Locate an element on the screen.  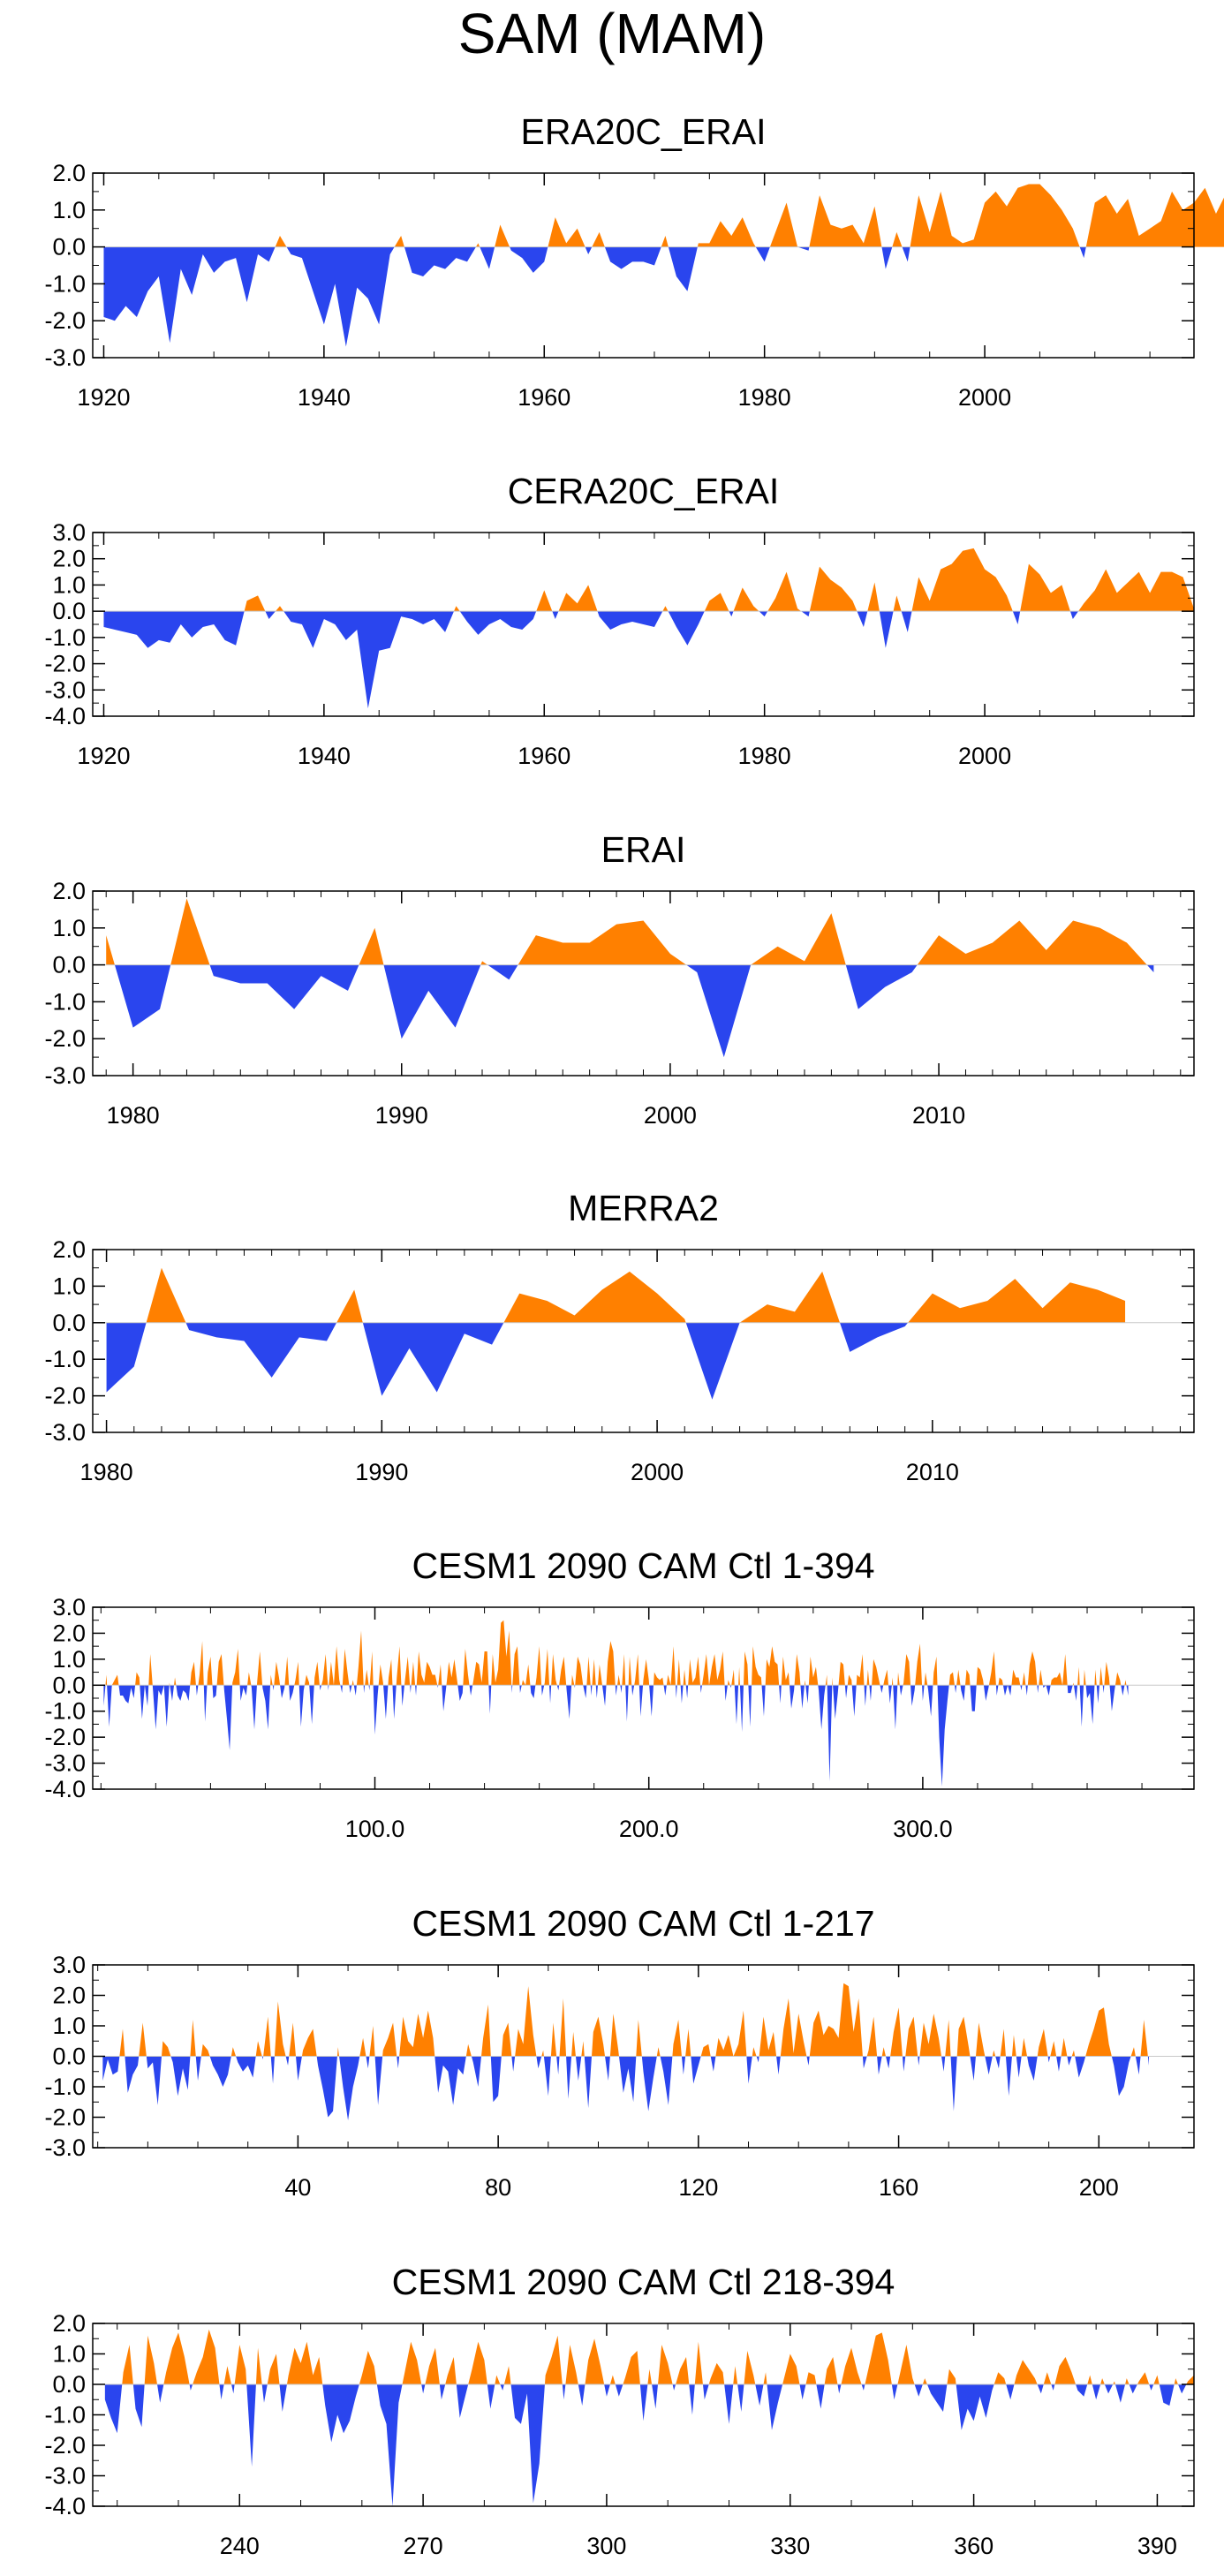
panel-title: CESM1 2090 CAM Ctl 1-394 is located at coordinates (643, 1565).